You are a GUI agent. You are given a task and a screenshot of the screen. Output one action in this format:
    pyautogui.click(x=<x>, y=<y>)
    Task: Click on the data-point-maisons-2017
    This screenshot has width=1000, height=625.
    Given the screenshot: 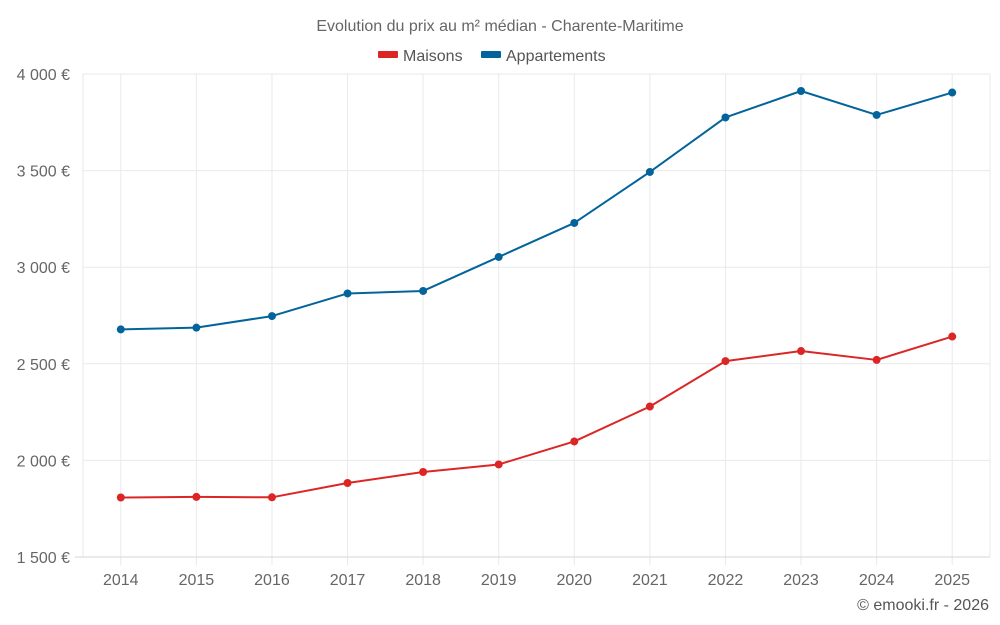 What is the action you would take?
    pyautogui.click(x=347, y=483)
    